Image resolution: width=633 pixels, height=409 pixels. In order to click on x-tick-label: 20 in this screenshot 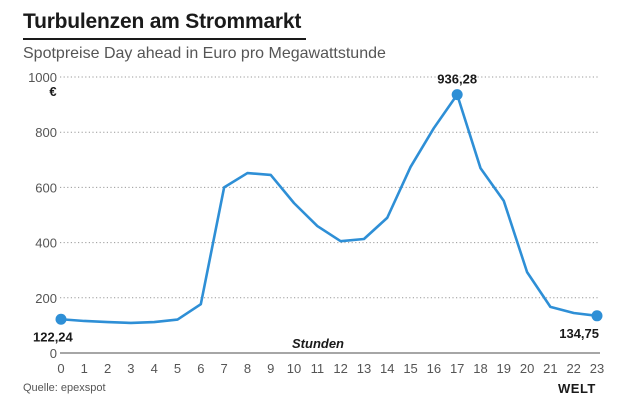, I will do `click(527, 368)`.